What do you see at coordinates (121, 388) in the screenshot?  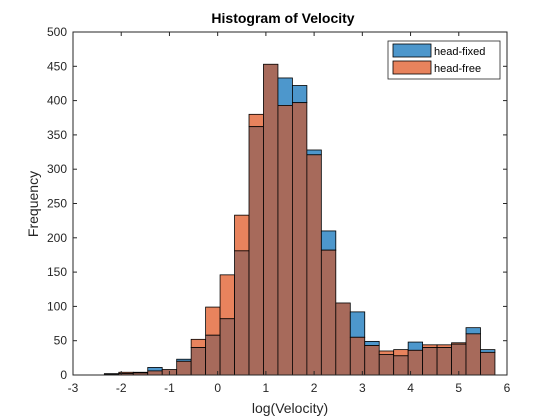 I see `x-tick-label: -2` at bounding box center [121, 388].